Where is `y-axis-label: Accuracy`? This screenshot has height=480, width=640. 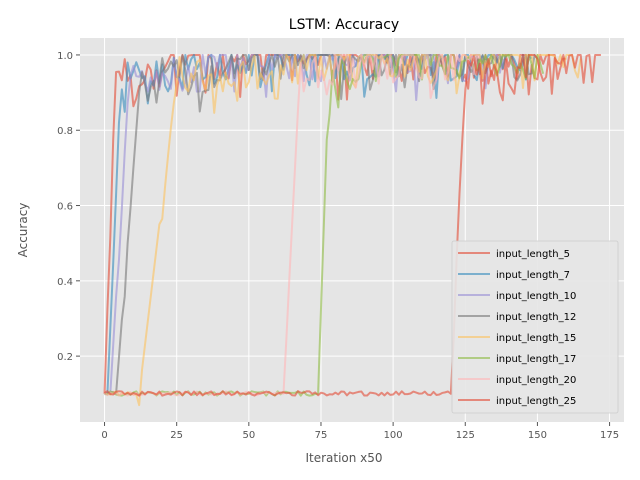 y-axis-label: Accuracy is located at coordinates (23, 230).